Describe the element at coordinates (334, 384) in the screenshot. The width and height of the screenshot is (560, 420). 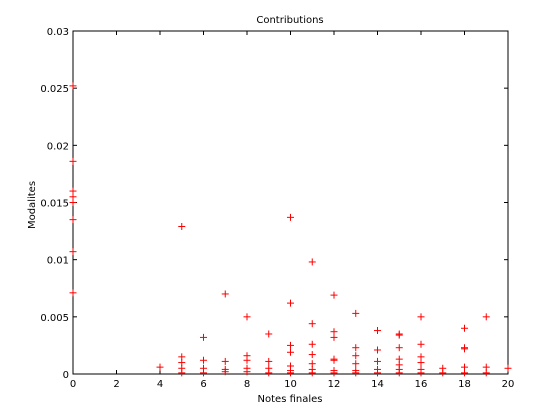
I see `x-tick-label: 12` at that location.